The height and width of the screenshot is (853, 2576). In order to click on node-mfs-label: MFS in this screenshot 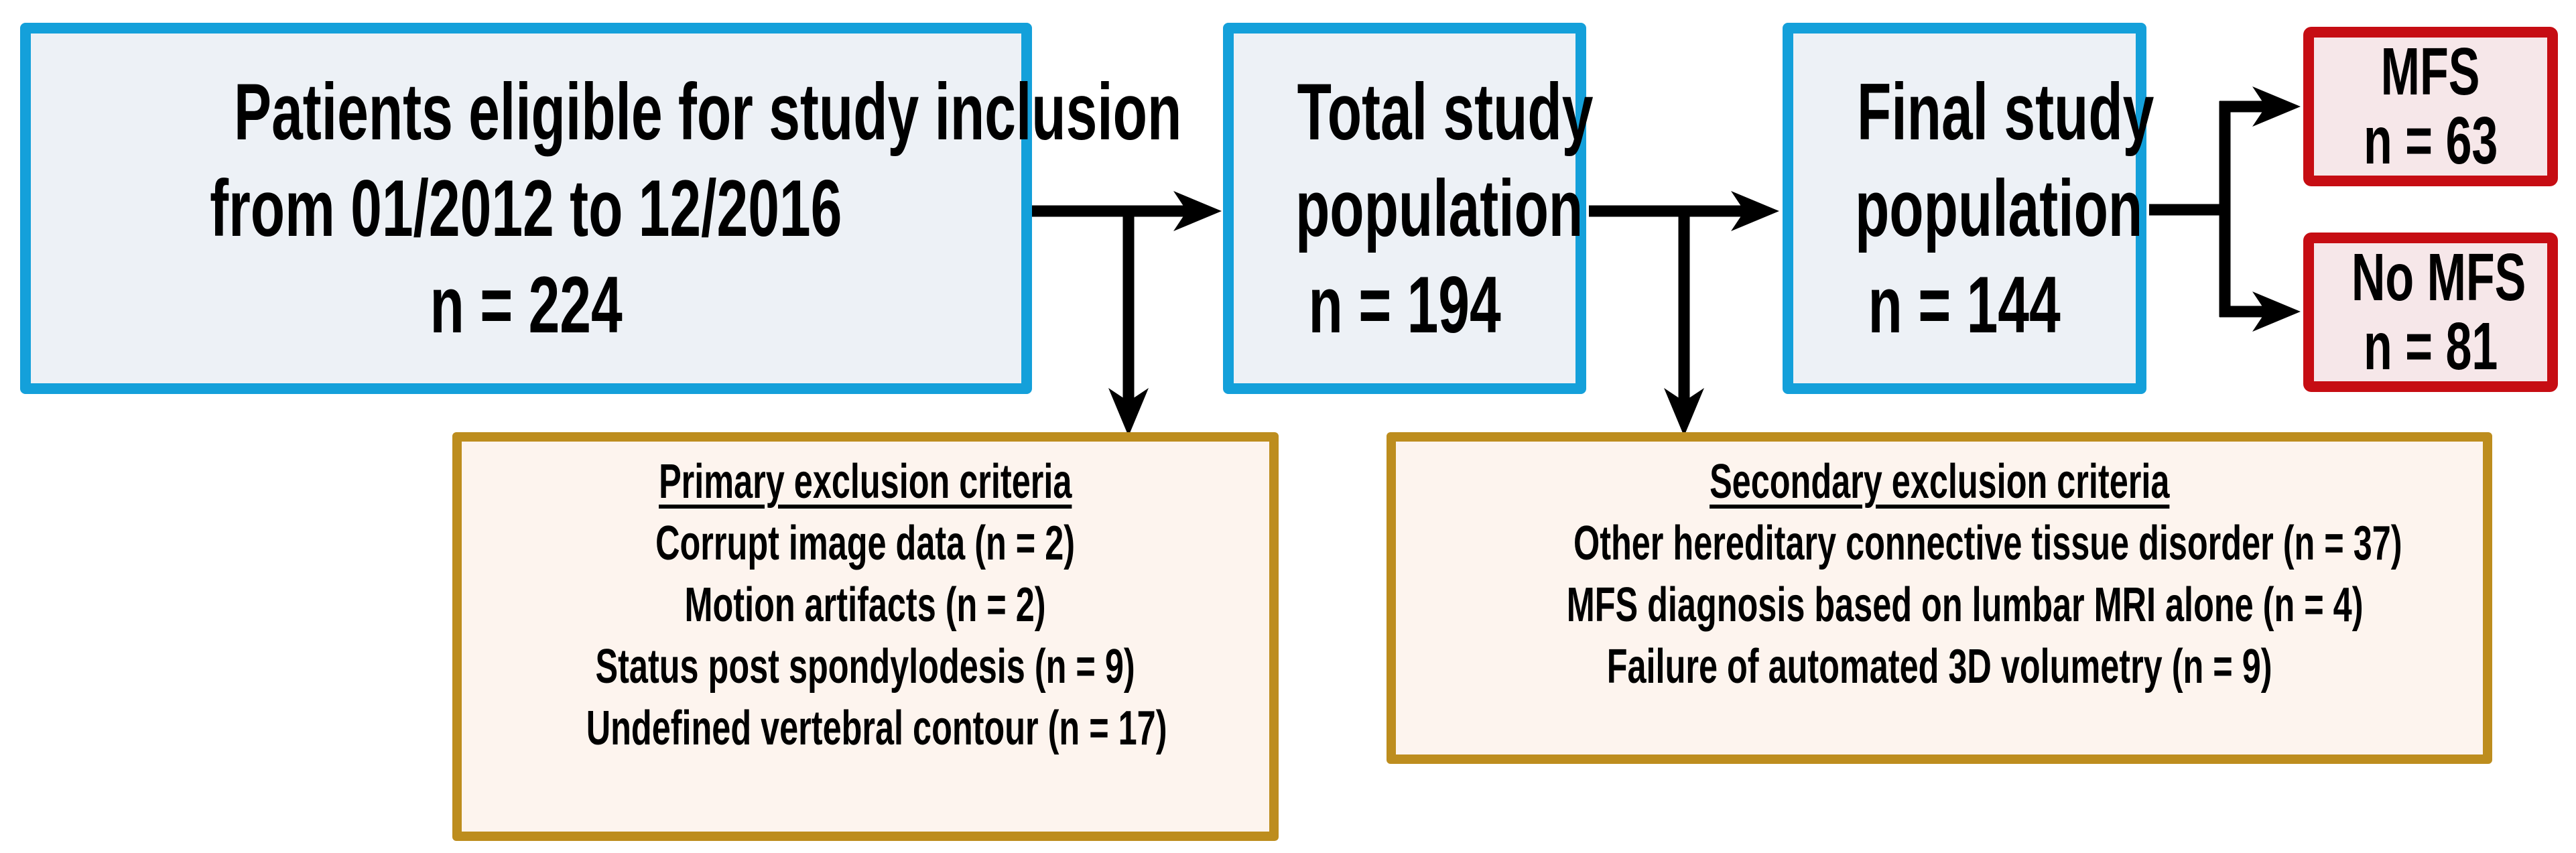, I will do `click(2430, 71)`.